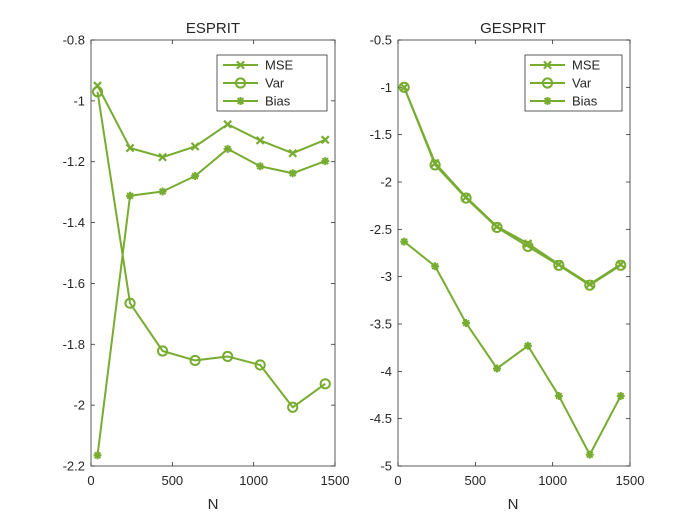 This screenshot has height=525, width=700. I want to click on gesprit-legend-entry-mse: MSE, so click(565, 65).